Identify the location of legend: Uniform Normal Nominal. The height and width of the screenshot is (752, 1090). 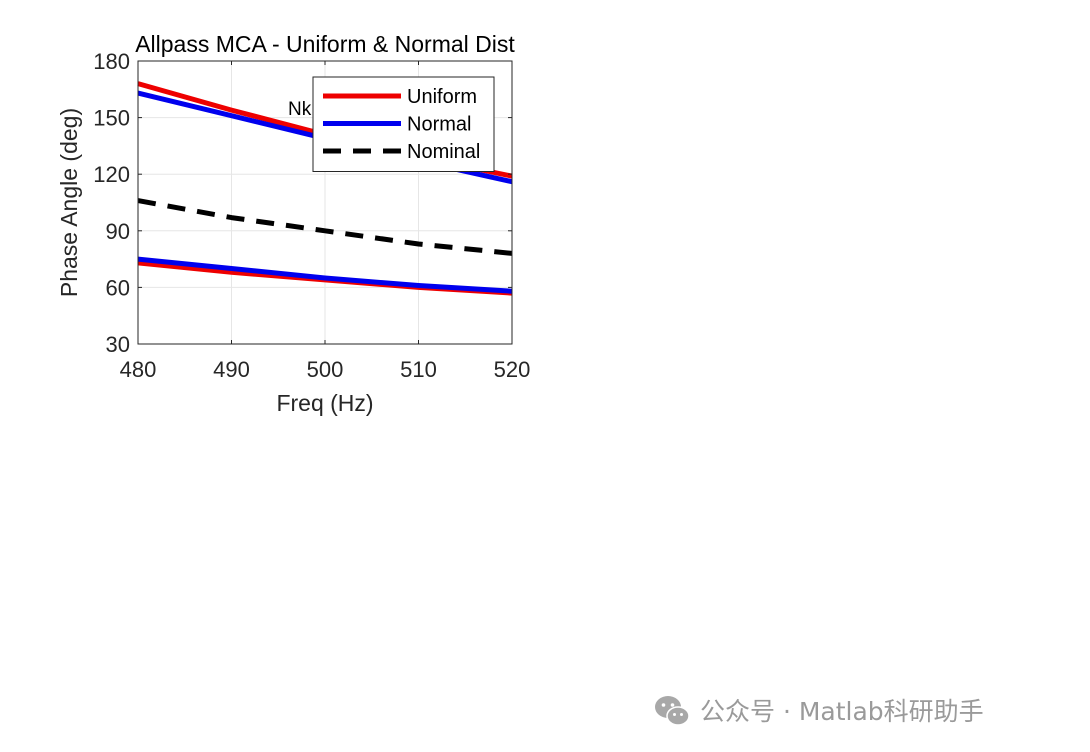
(403, 124).